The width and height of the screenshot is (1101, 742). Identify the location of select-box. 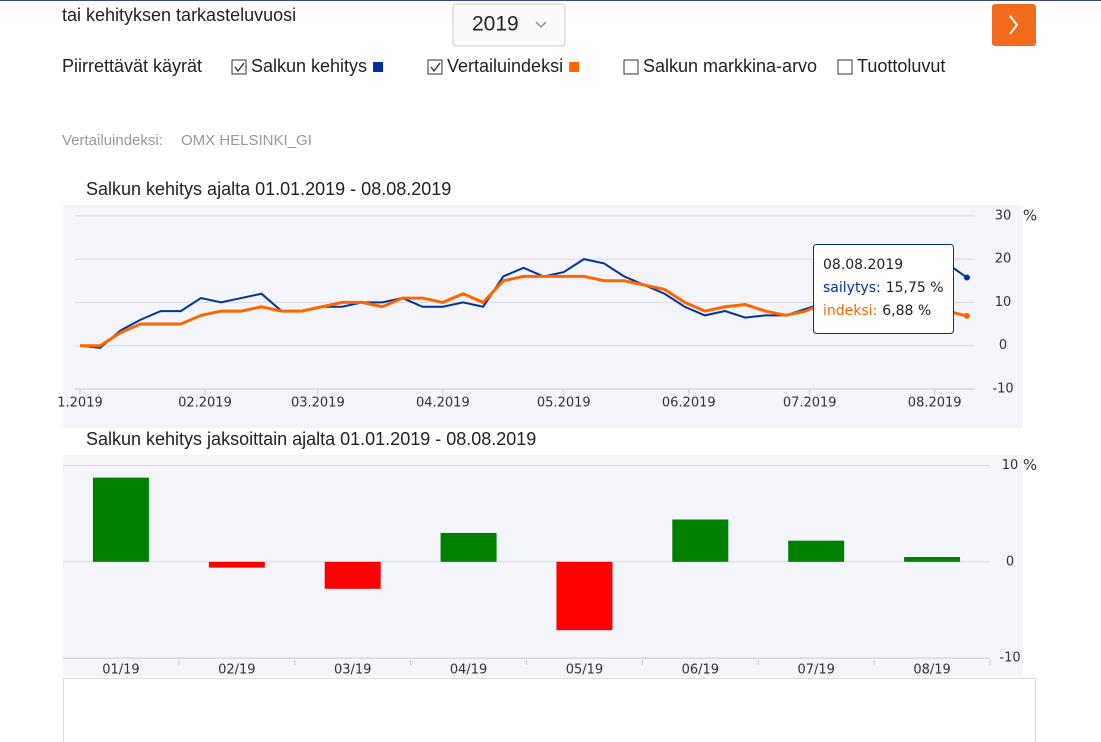
(509, 25).